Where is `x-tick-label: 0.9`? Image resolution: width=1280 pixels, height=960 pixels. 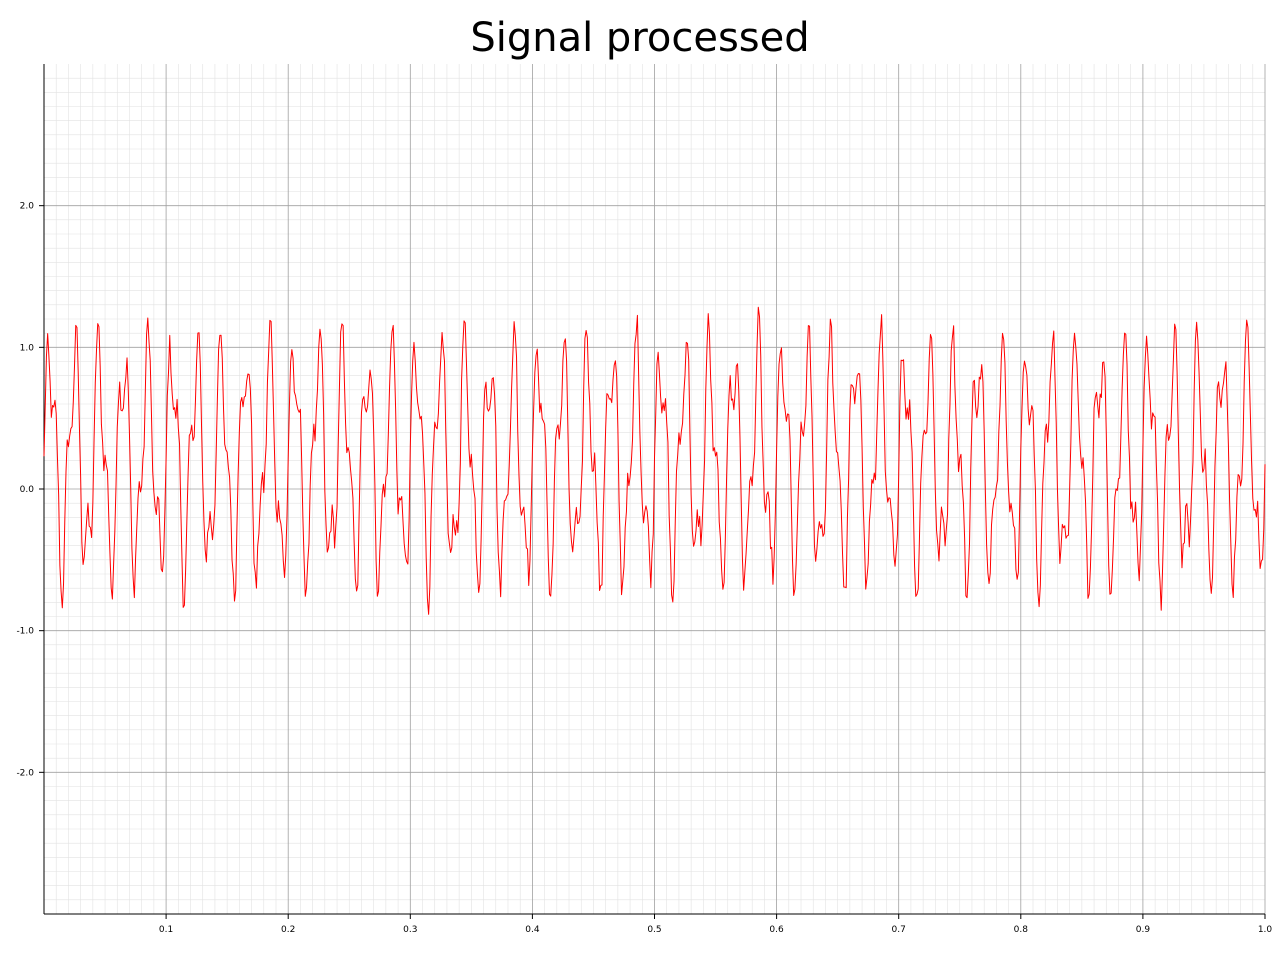
x-tick-label: 0.9 is located at coordinates (1143, 930).